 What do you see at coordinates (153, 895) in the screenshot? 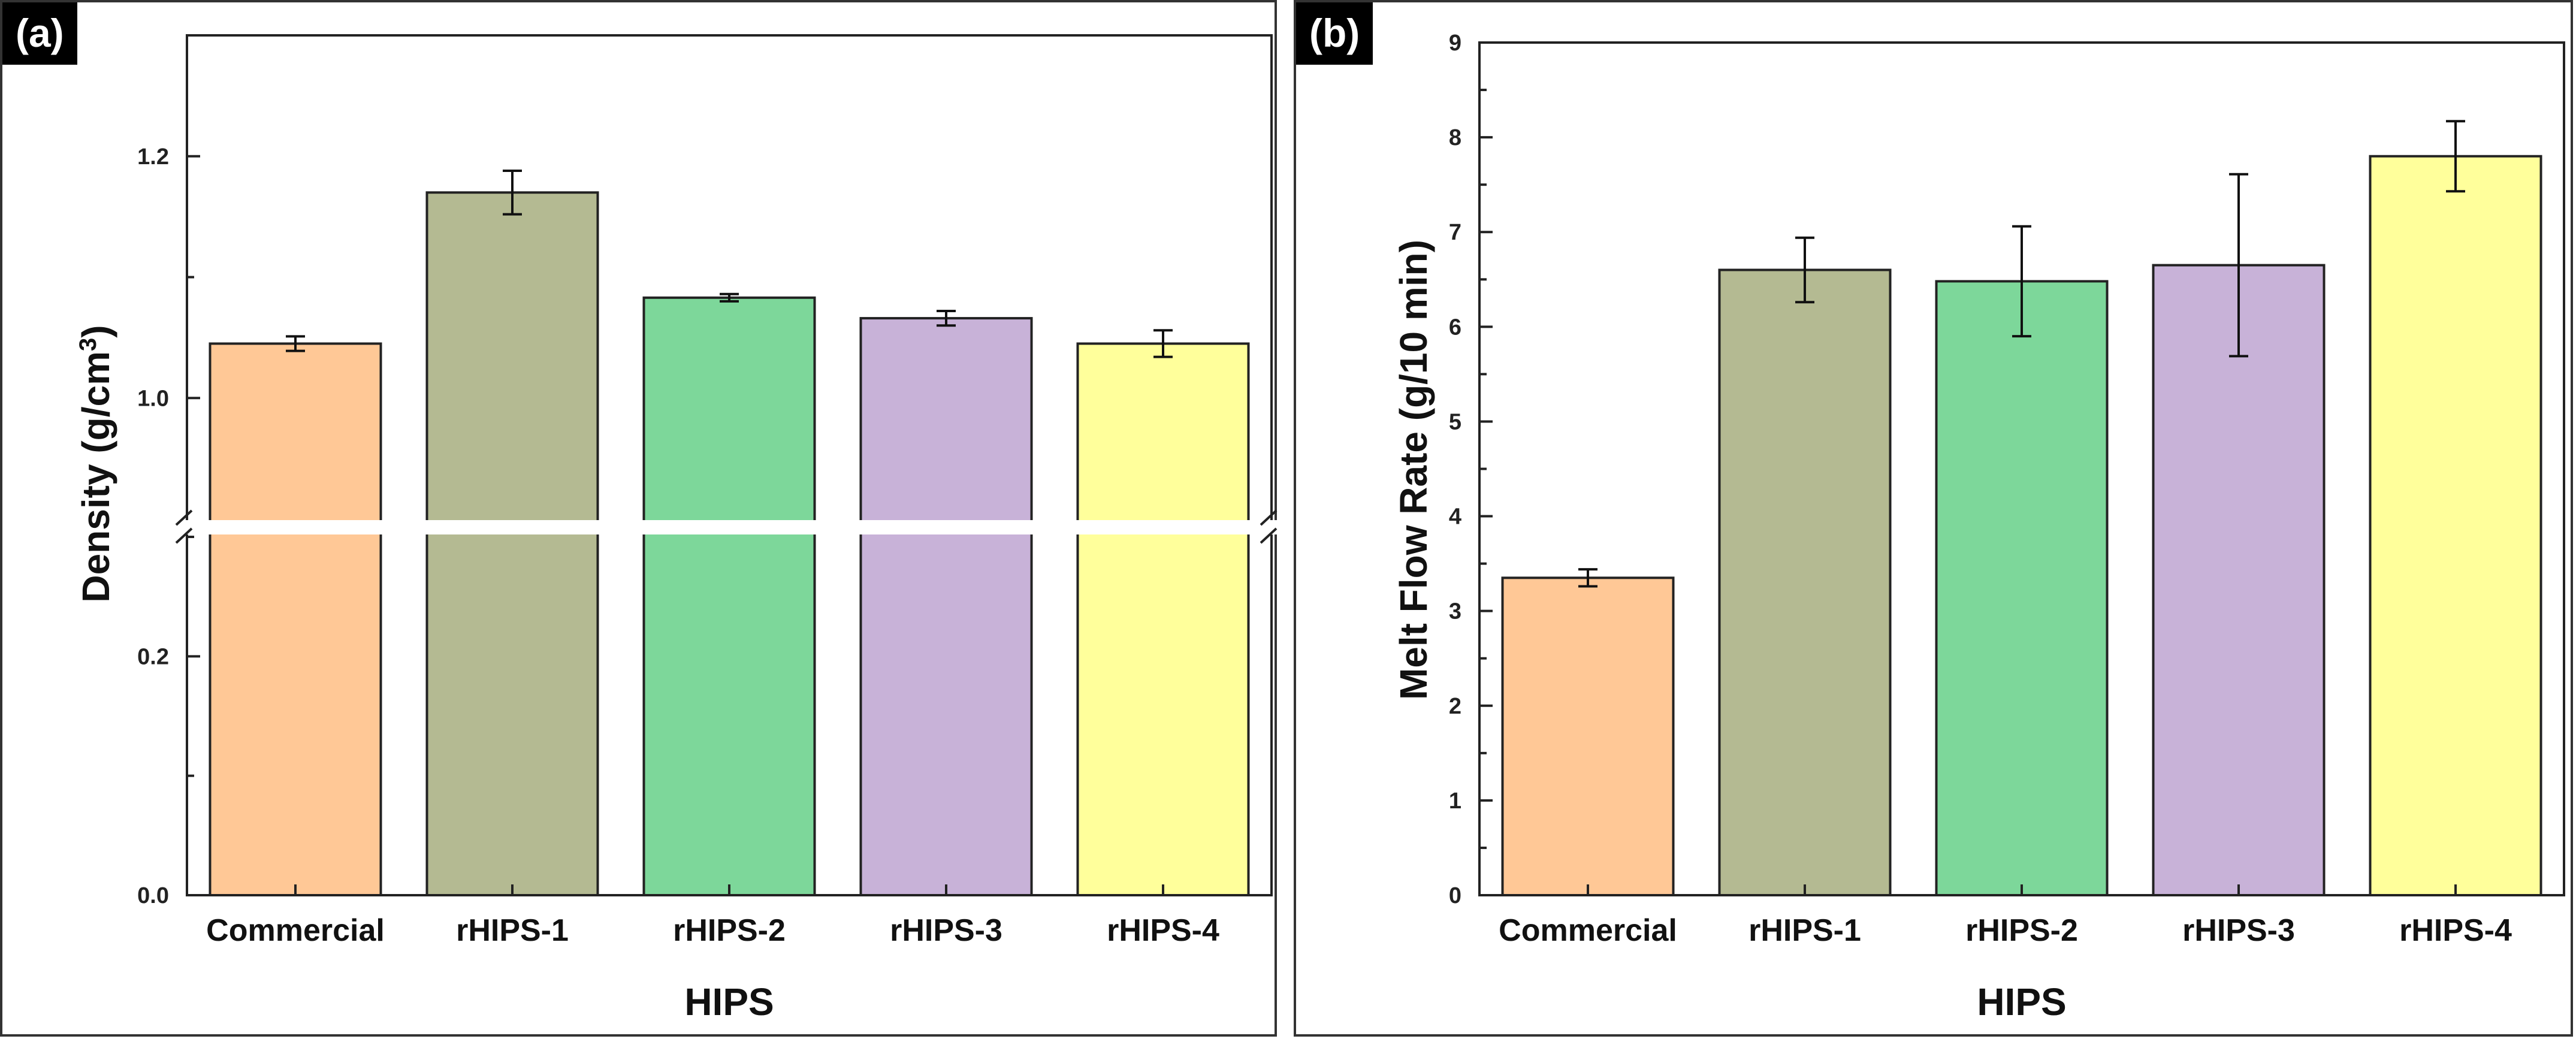
I see `density-y-tick-label: 0.0` at bounding box center [153, 895].